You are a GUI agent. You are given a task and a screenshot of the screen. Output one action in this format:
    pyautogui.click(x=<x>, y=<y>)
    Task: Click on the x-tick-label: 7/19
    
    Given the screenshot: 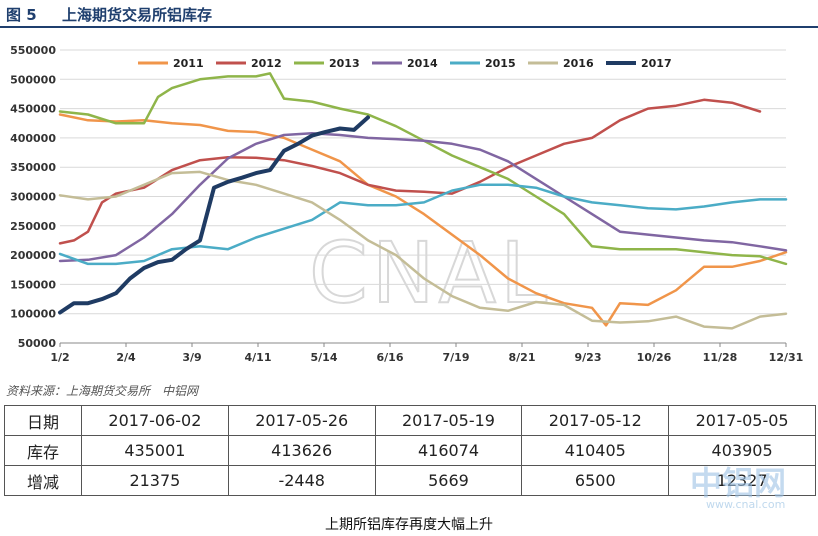 What is the action you would take?
    pyautogui.click(x=456, y=357)
    